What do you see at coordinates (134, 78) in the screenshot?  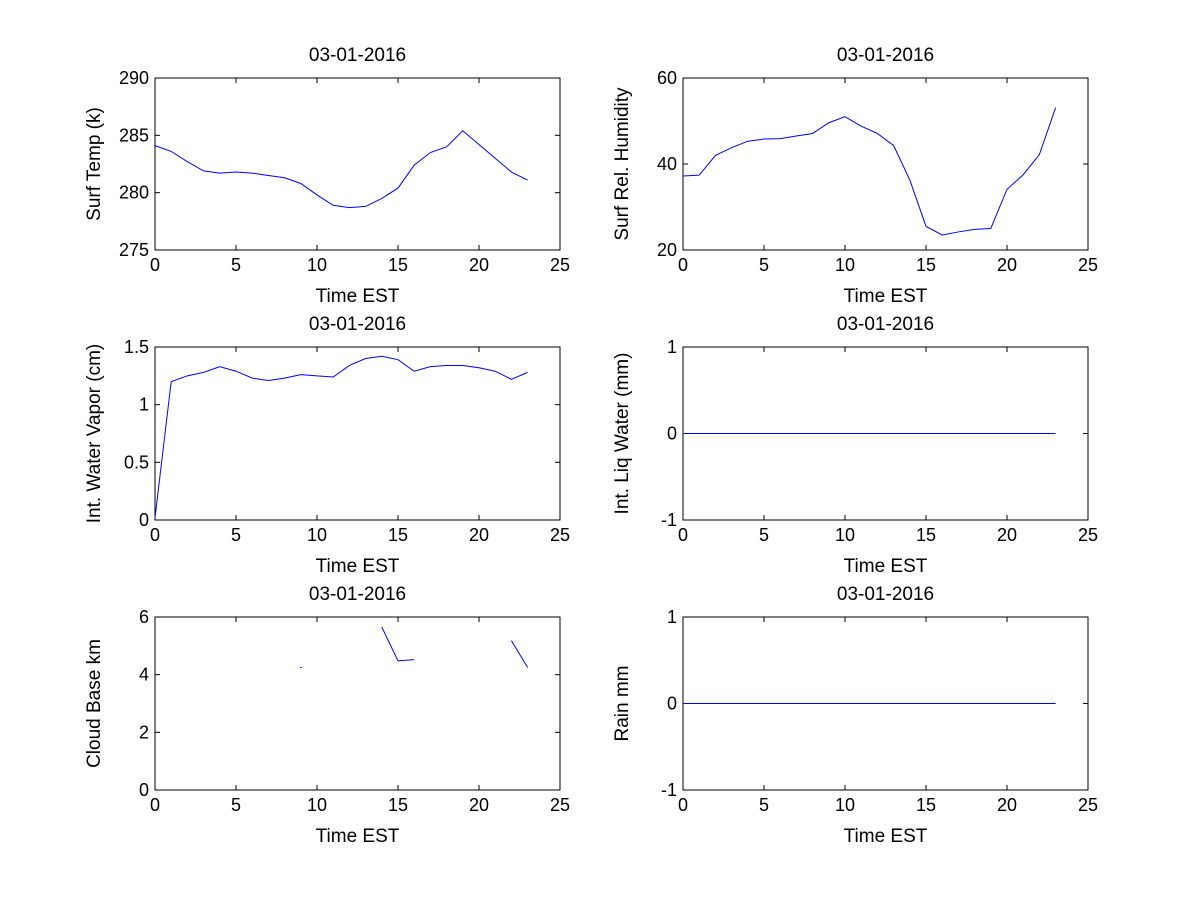 I see `y-tick-label: 290` at bounding box center [134, 78].